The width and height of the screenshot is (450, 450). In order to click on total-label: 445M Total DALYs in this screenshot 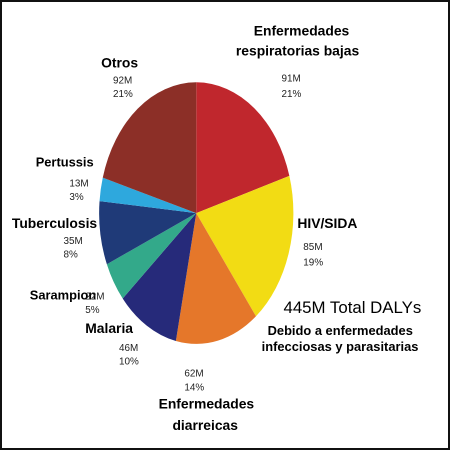, I will do `click(352, 307)`.